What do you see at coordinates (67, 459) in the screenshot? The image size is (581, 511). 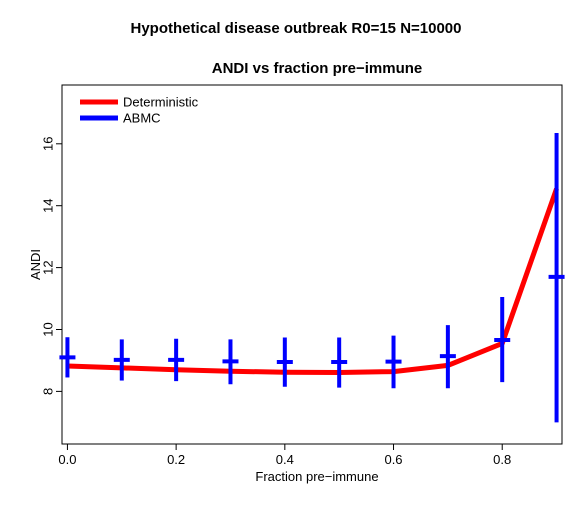 I see `x-tick-label: 0.0` at bounding box center [67, 459].